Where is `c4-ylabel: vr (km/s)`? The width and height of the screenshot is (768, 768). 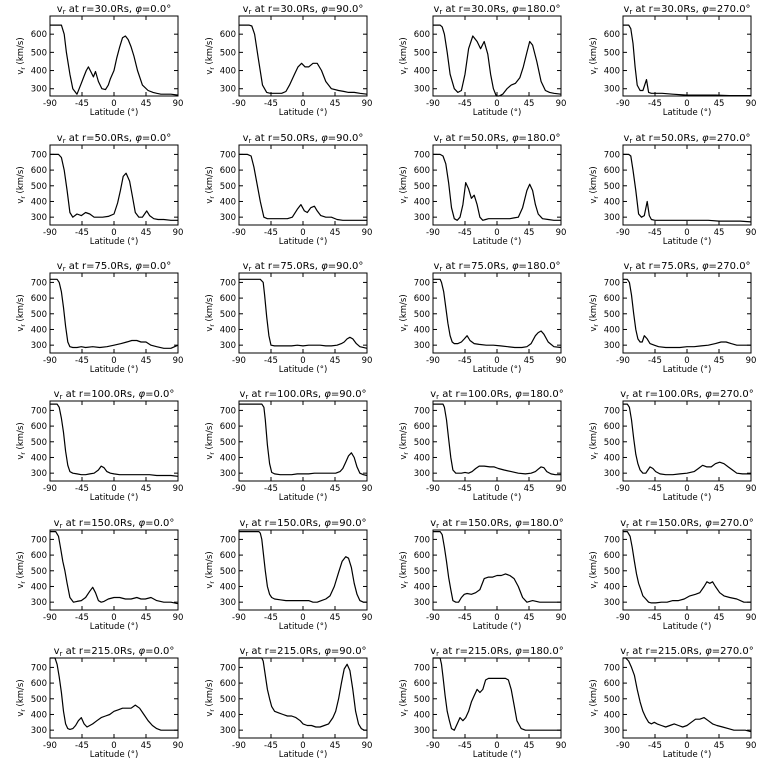 c4-ylabel: vr (km/s) is located at coordinates (594, 55).